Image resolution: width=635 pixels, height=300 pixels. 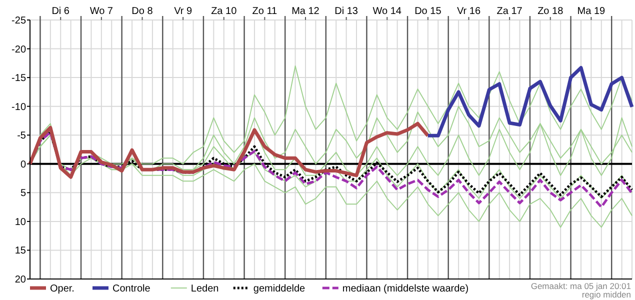 I want to click on y-tick-label: 10, so click(x=20, y=222).